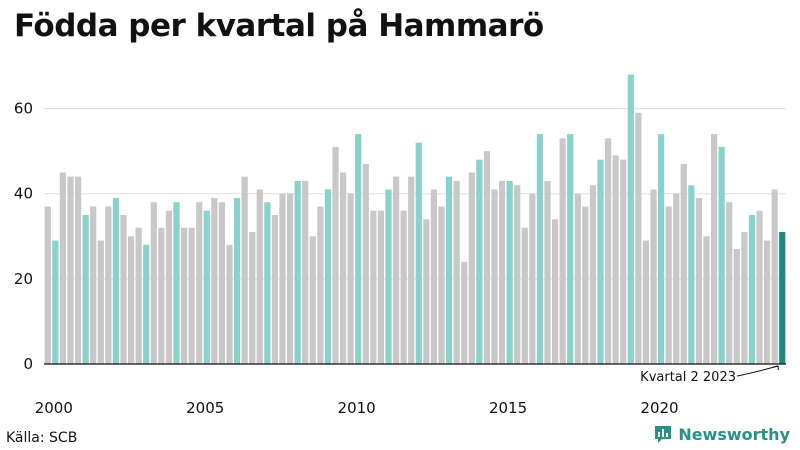 The image size is (800, 450). What do you see at coordinates (54, 408) in the screenshot?
I see `x-tick-label: 2000` at bounding box center [54, 408].